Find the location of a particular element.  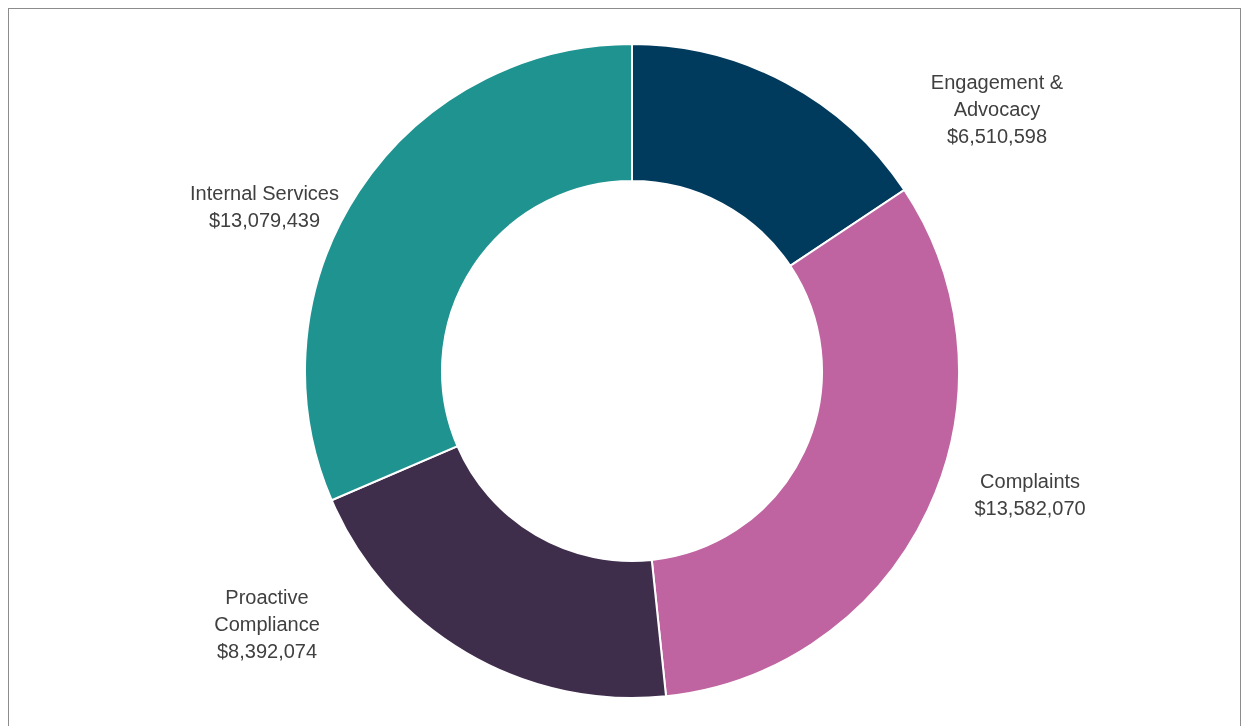

data-label: $8,392,074 is located at coordinates (267, 650).